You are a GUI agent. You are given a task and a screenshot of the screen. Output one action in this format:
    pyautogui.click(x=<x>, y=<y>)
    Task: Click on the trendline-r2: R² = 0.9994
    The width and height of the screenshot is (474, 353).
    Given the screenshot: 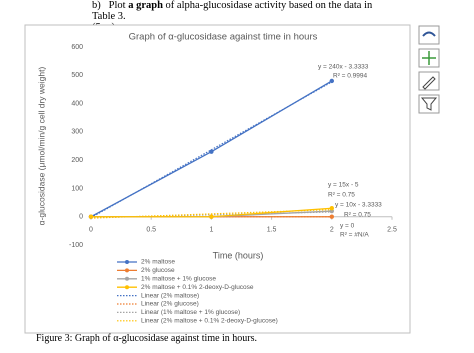 What is the action you would take?
    pyautogui.click(x=350, y=76)
    